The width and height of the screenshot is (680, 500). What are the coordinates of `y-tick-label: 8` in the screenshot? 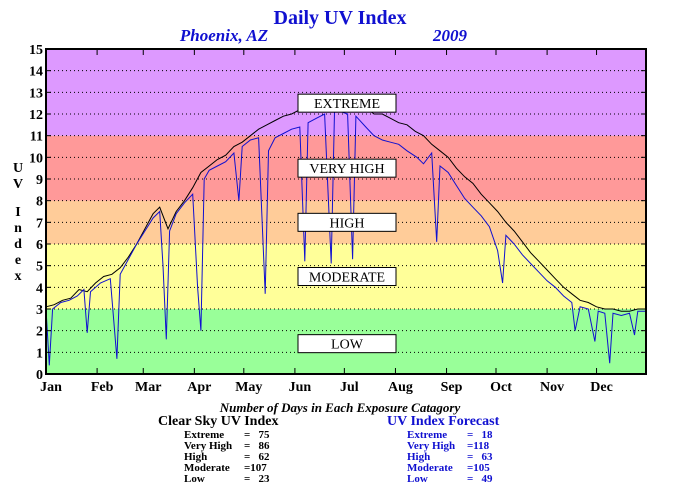 It's located at (39, 202).